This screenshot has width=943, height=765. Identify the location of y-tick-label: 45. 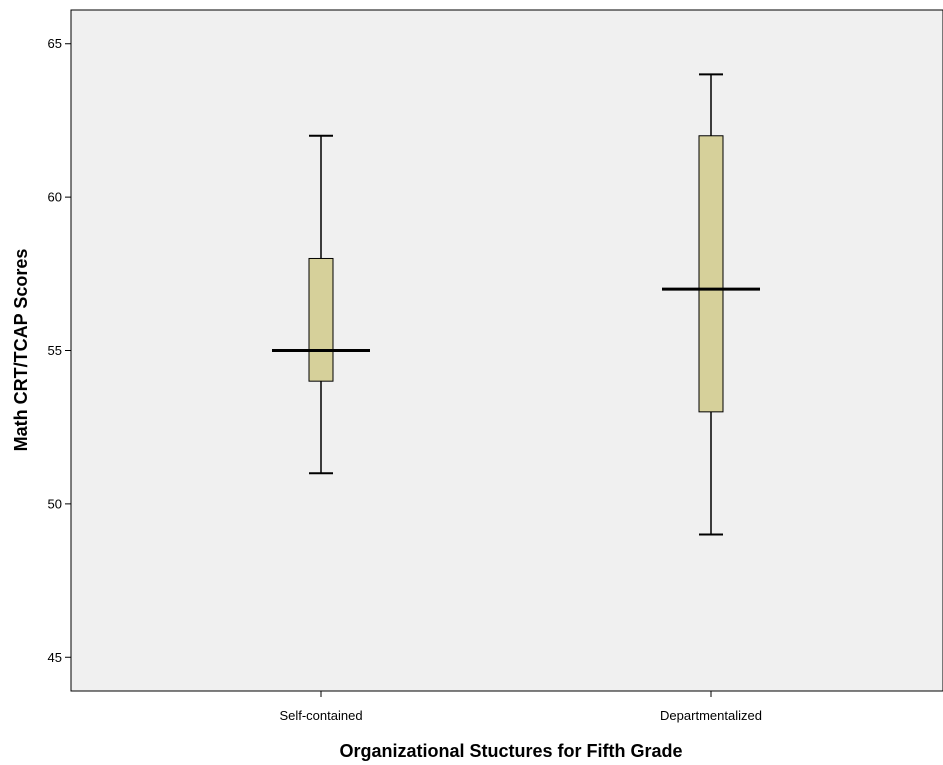
(55, 657).